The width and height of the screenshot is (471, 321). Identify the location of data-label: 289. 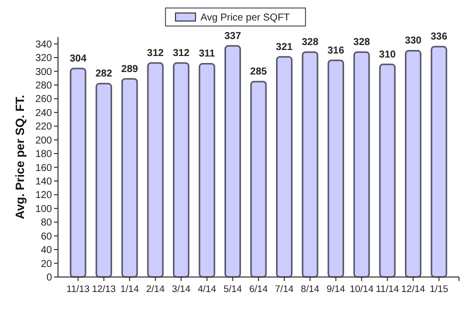
(129, 69).